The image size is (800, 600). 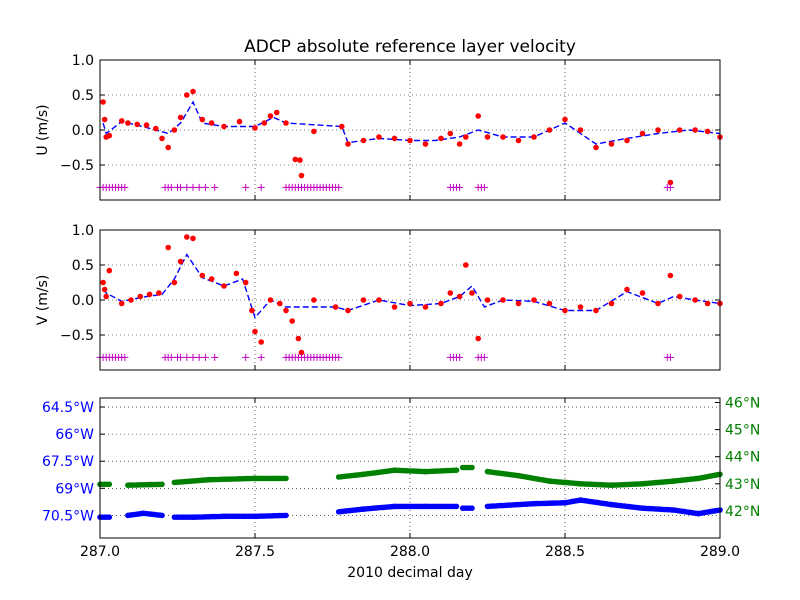 I want to click on longitude-tick-label: 67.5°W, so click(x=68, y=462).